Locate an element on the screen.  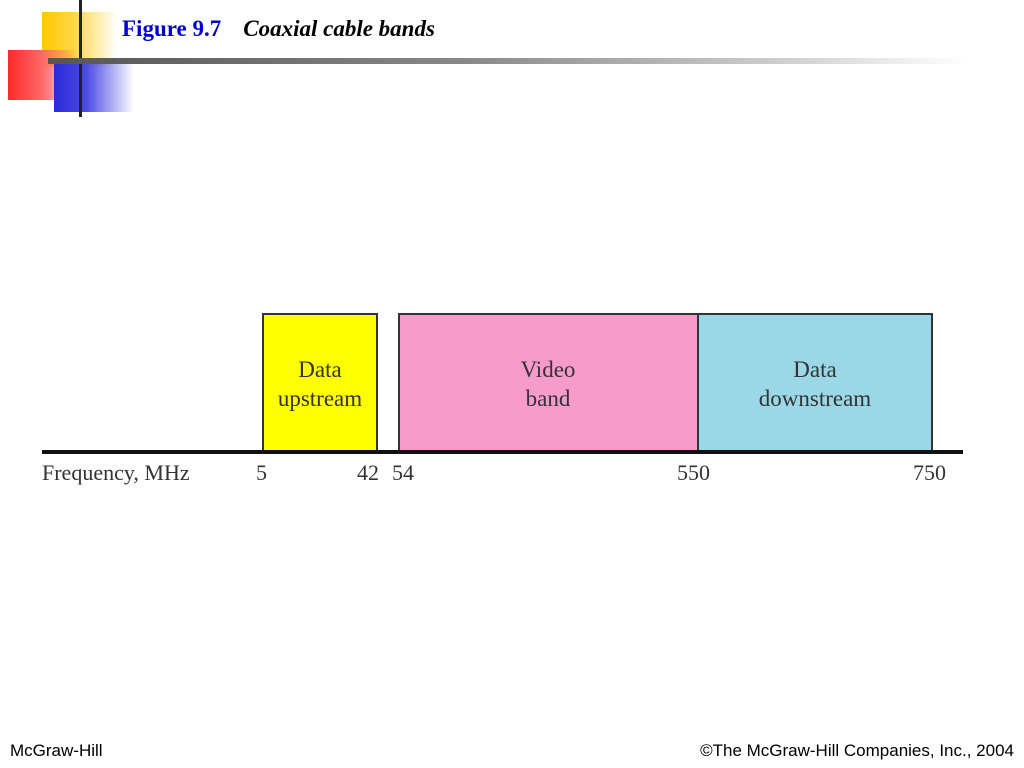
band-label-line: Video is located at coordinates (548, 369).